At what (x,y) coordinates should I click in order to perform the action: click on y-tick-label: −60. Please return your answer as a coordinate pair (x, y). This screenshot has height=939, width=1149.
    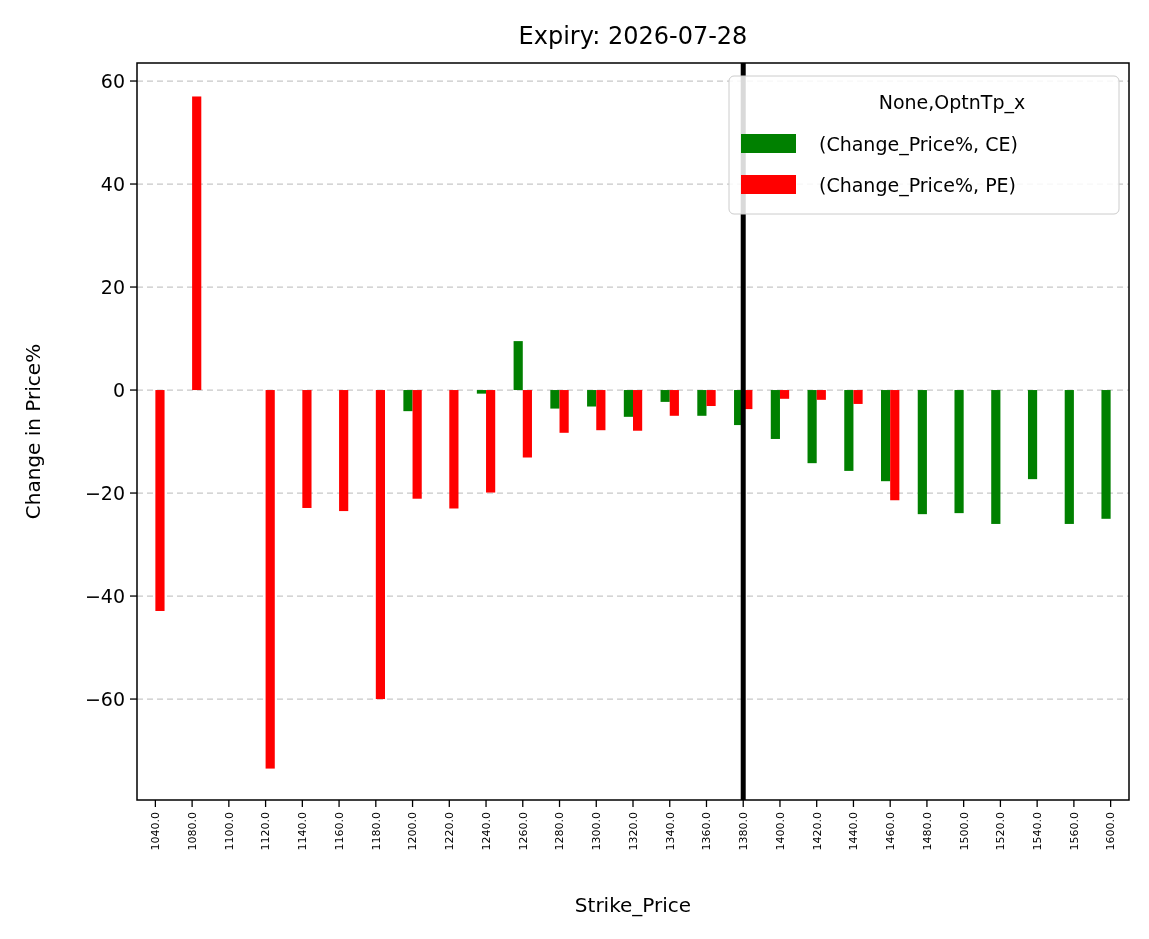
    Looking at the image, I should click on (104, 698).